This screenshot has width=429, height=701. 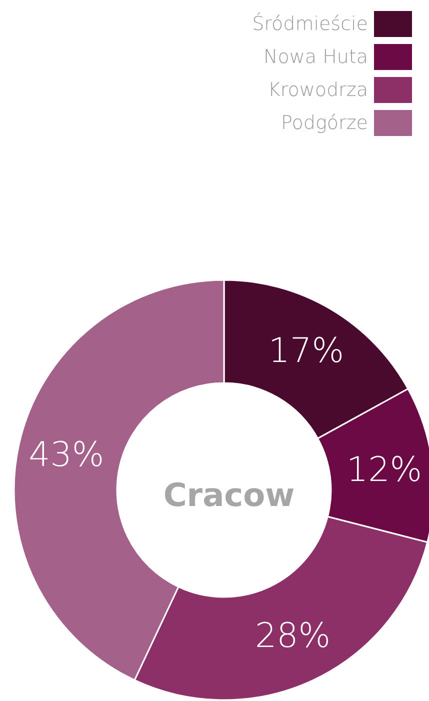 What do you see at coordinates (66, 454) in the screenshot?
I see `data-label: 43%` at bounding box center [66, 454].